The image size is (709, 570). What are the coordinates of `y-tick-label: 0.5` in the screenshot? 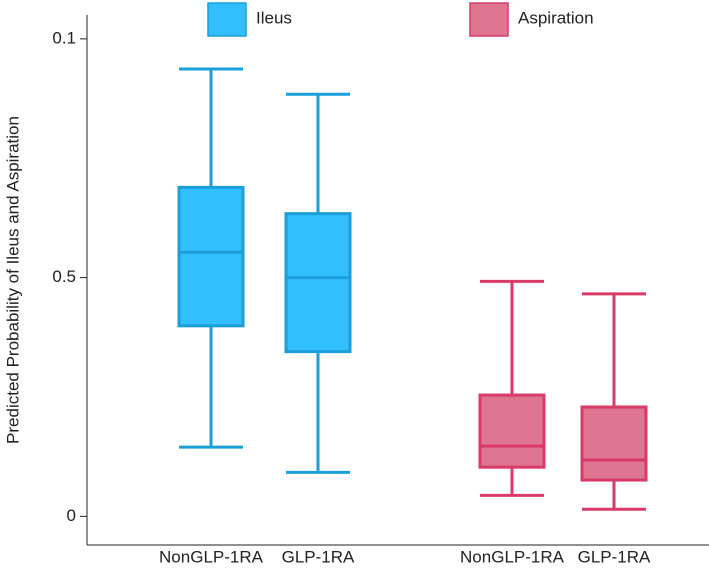 It's located at (64, 276).